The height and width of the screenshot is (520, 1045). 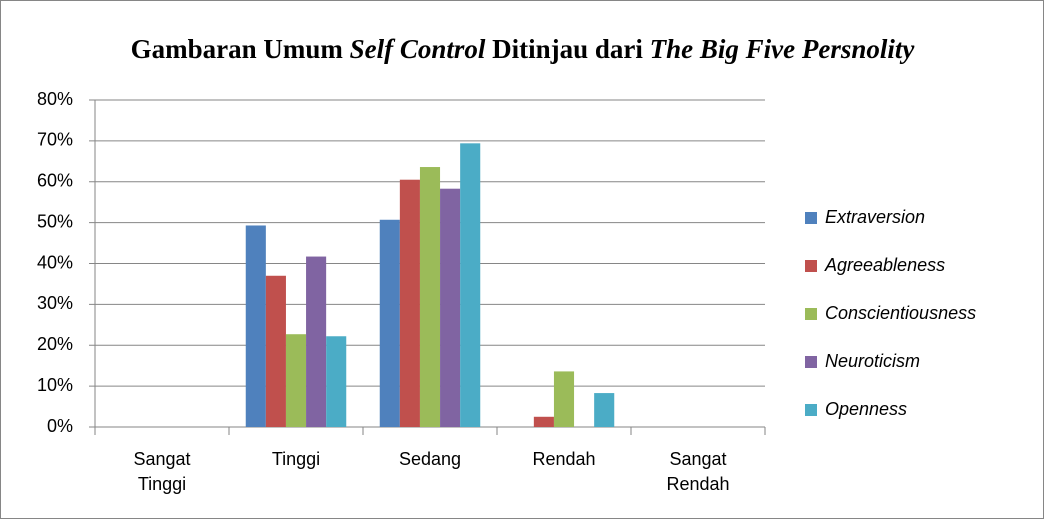 What do you see at coordinates (430, 459) in the screenshot?
I see `x-tick-label: Sedang` at bounding box center [430, 459].